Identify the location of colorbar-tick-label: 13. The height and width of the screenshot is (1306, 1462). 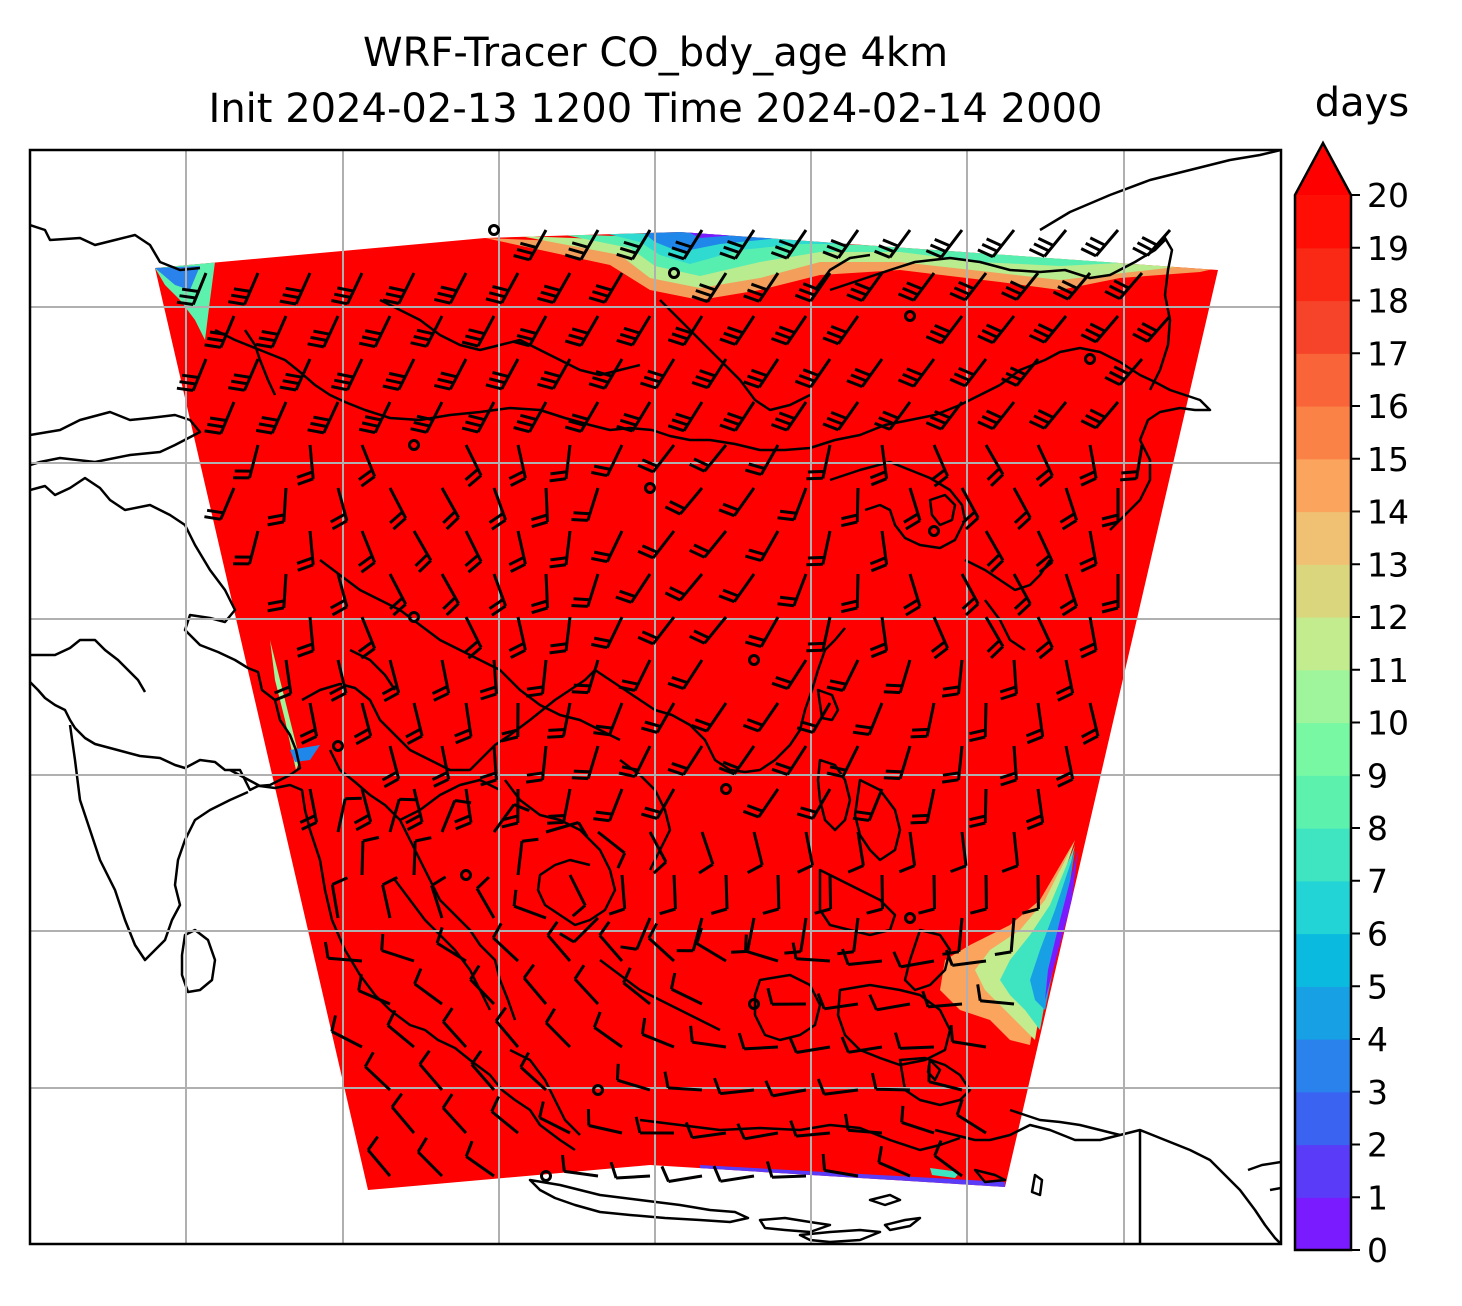
(1388, 564).